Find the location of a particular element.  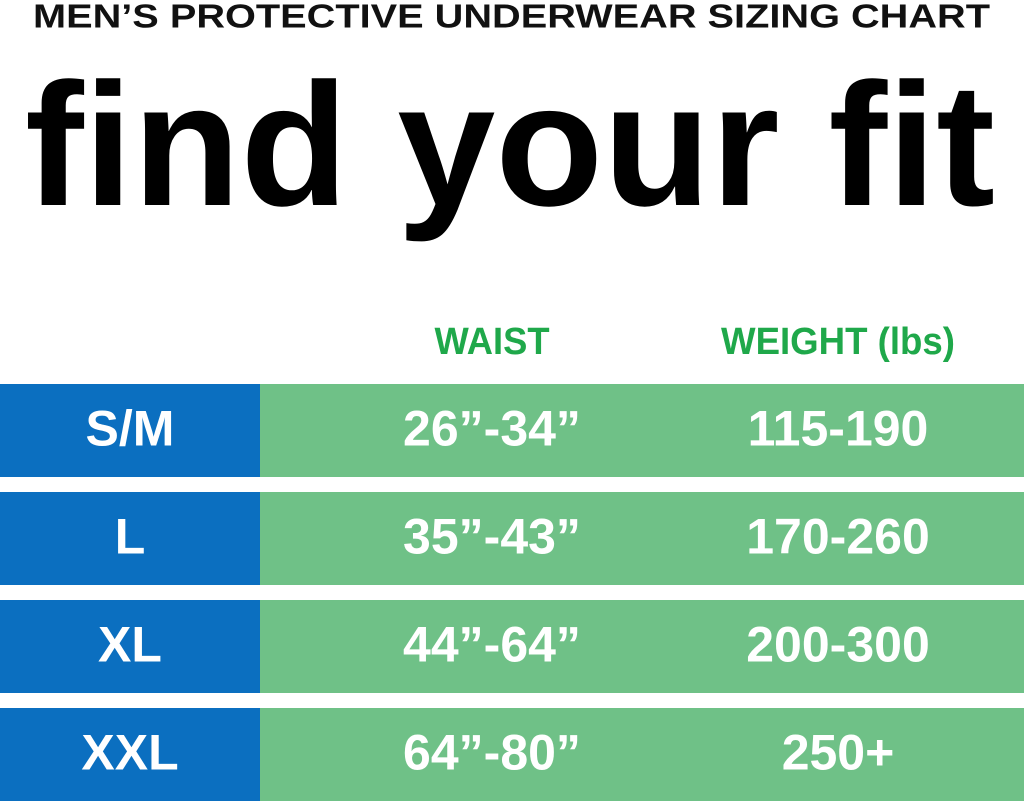

value-label: 64”-80” is located at coordinates (492, 753).